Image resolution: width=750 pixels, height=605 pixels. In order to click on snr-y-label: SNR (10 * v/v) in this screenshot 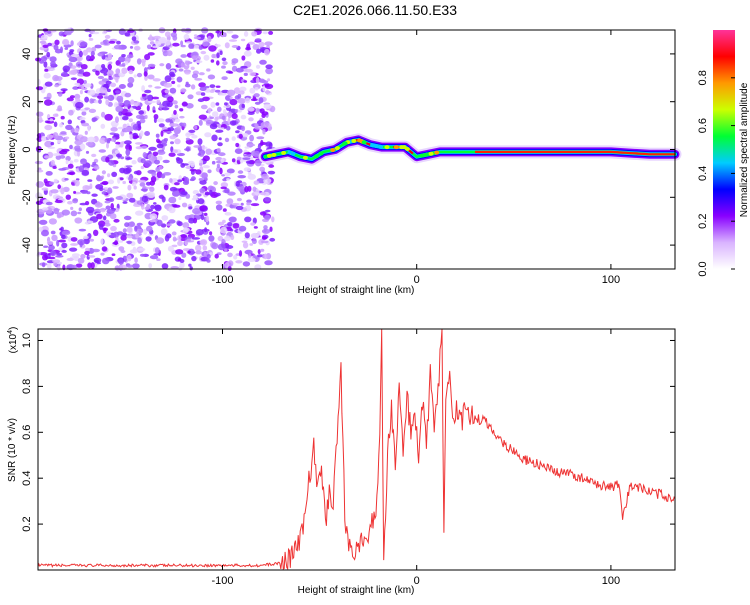, I will do `click(12, 450)`.